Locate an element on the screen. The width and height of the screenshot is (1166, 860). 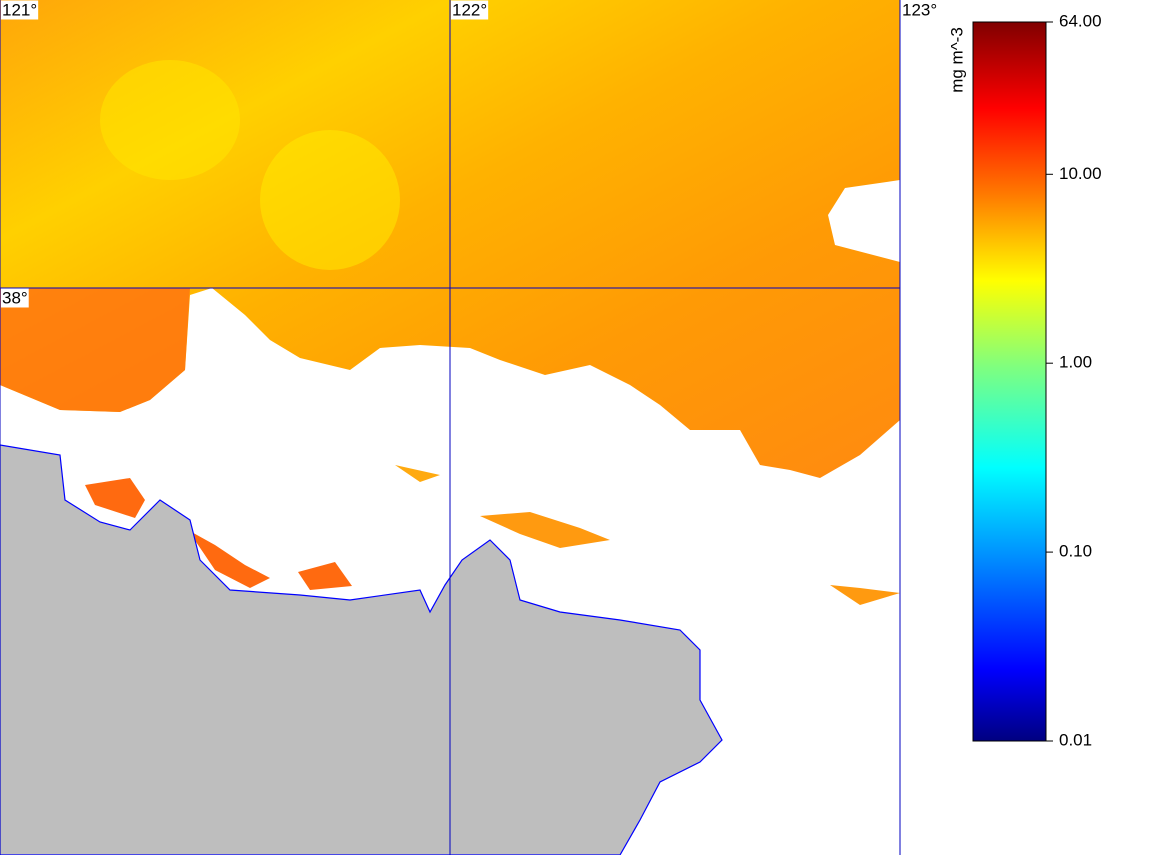
grid-label: 38° is located at coordinates (15, 297).